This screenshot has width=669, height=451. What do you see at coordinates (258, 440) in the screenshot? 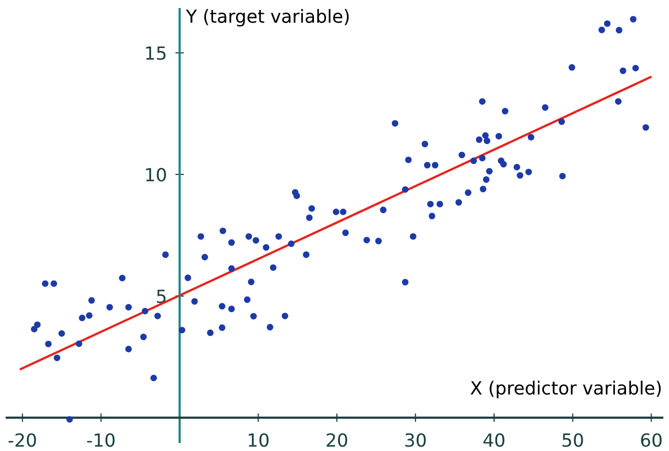
I see `x-tick-label: 10` at bounding box center [258, 440].